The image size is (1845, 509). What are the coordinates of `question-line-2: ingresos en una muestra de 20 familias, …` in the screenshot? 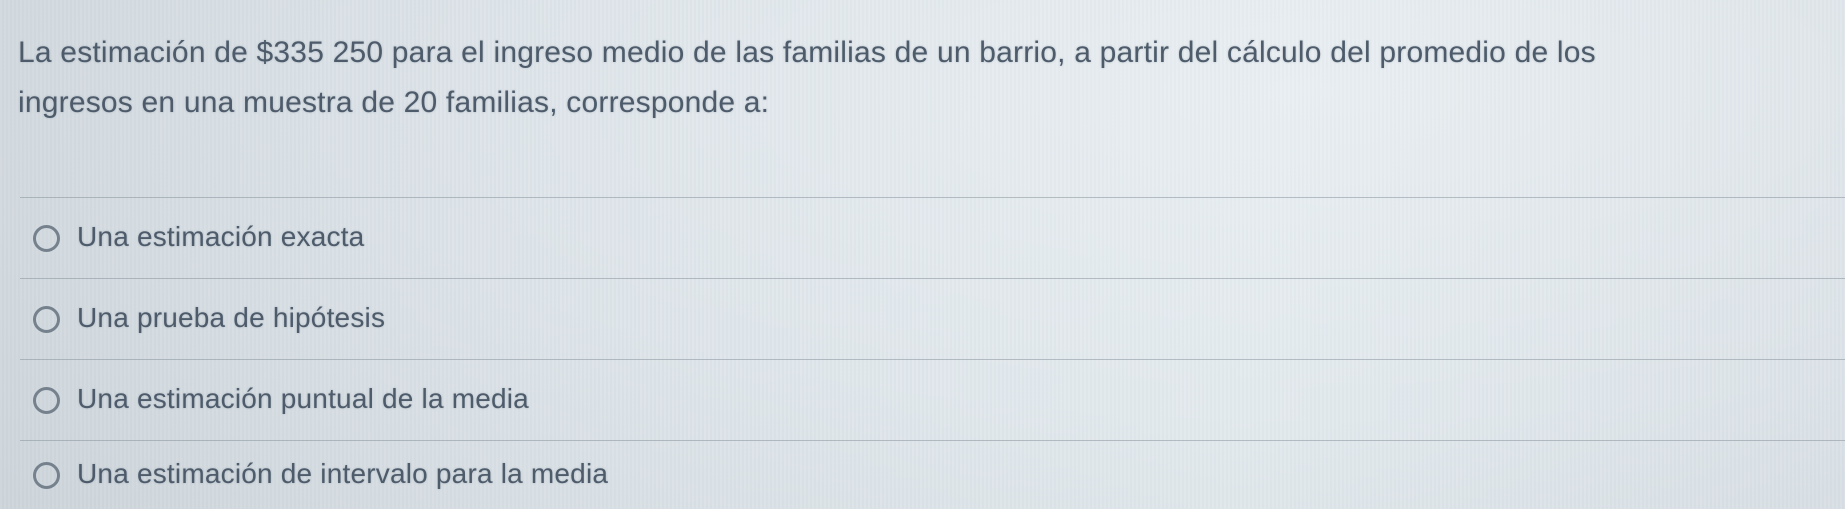 It's located at (394, 102).